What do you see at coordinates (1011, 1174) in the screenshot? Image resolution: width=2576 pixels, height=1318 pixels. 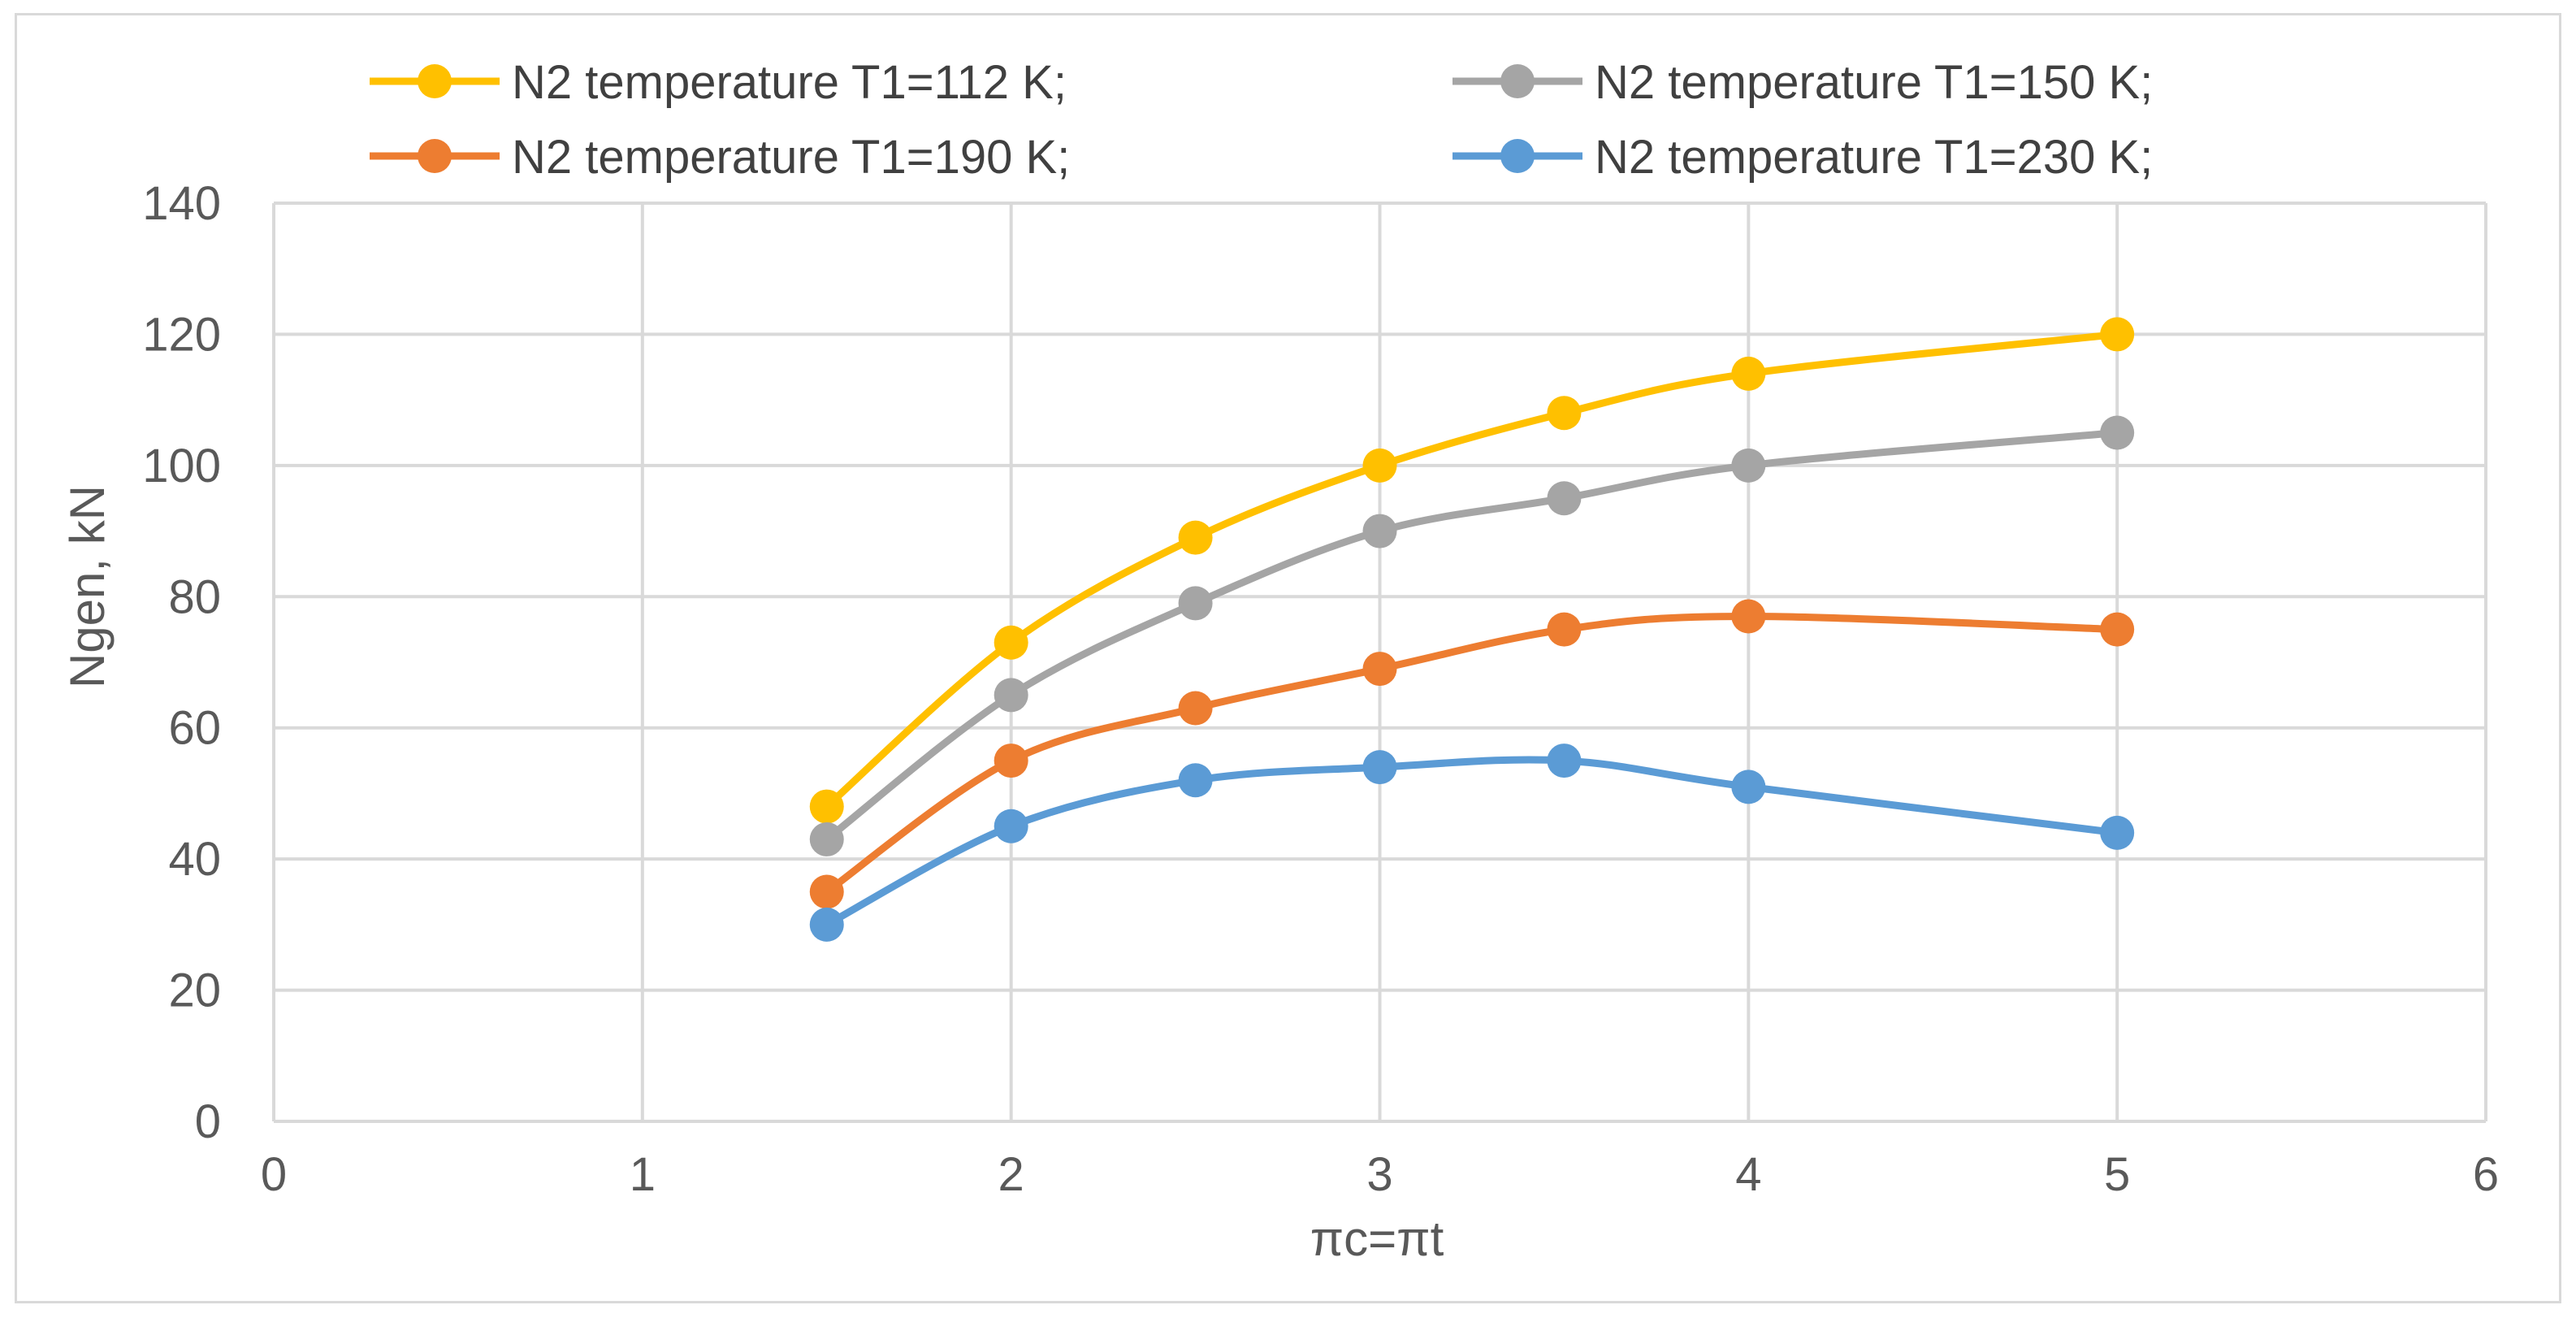 I see `x-tick-label: 2` at bounding box center [1011, 1174].